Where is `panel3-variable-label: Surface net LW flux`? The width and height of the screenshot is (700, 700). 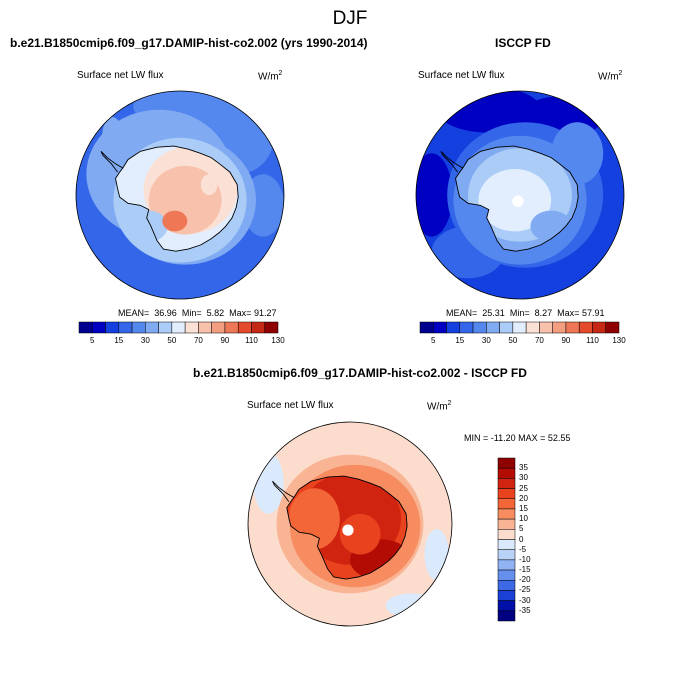 panel3-variable-label: Surface net LW flux is located at coordinates (290, 405).